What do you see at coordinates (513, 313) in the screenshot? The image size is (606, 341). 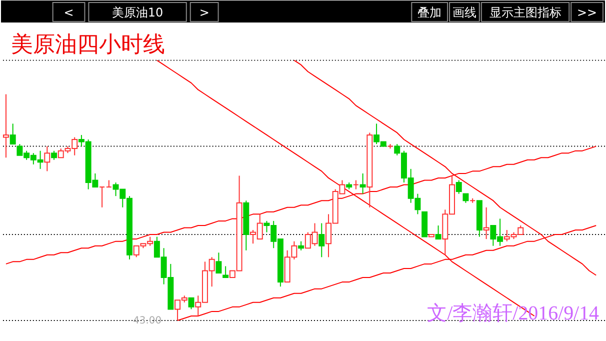 I see `annotation: 文/李瀚轩/2016/9/14` at bounding box center [513, 313].